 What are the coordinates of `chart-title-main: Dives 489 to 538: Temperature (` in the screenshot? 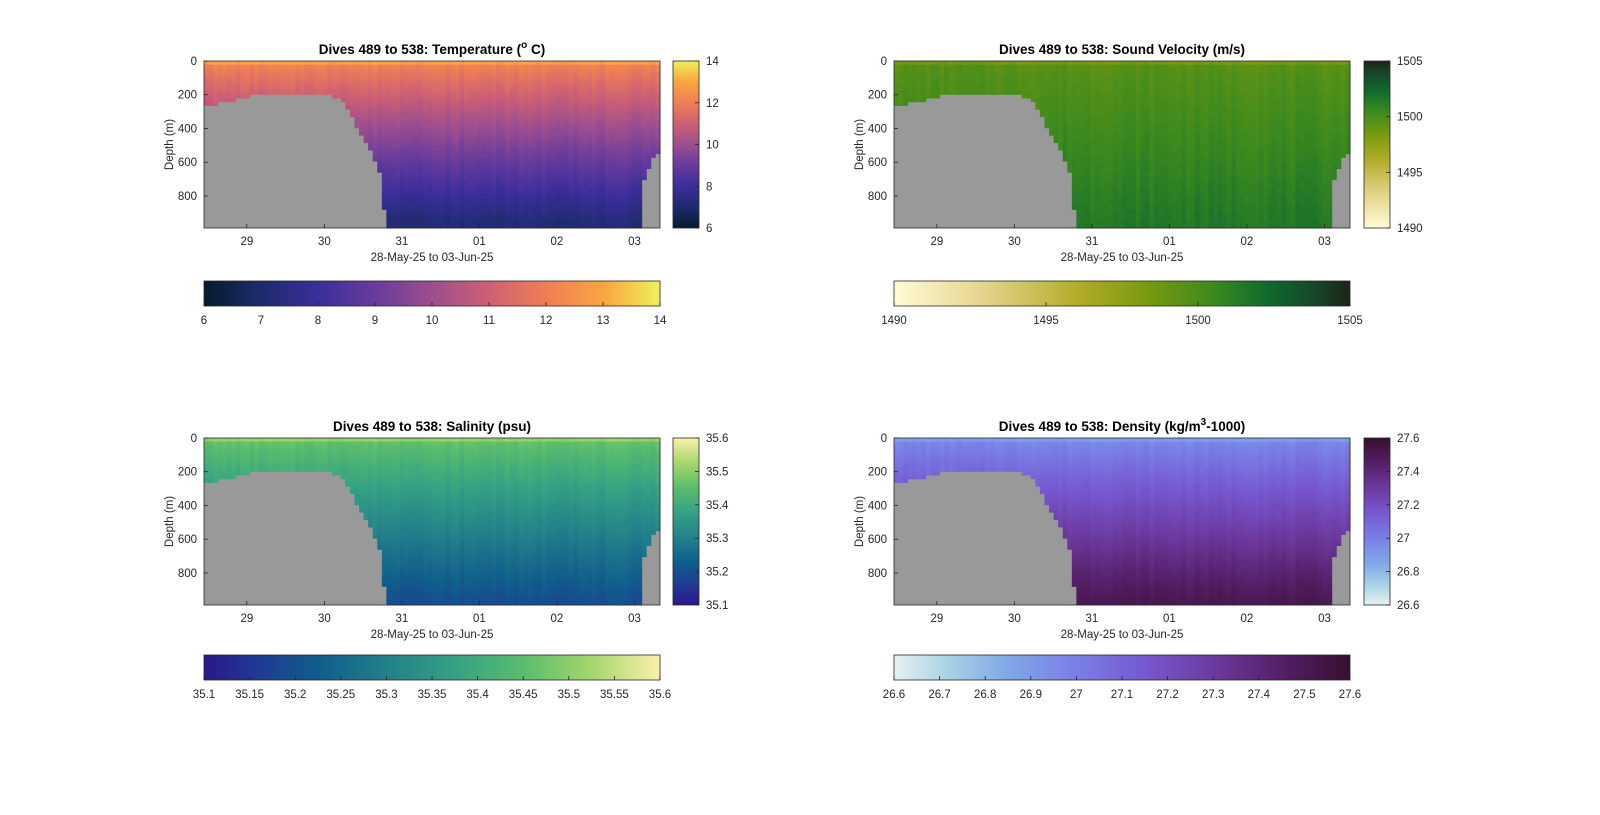 It's located at (420, 49).